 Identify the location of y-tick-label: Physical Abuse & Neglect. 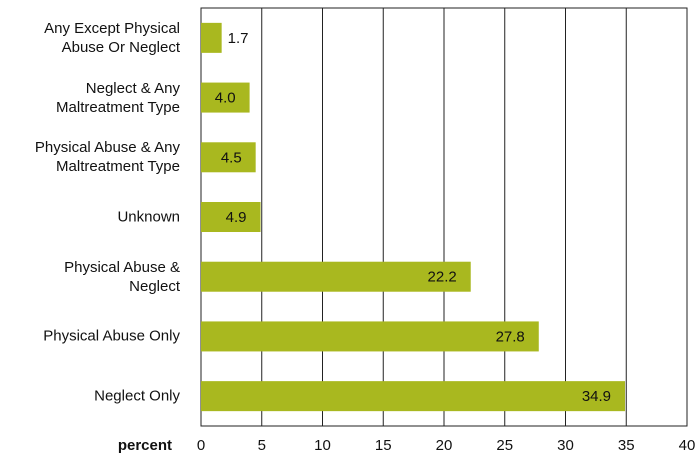
(122, 276).